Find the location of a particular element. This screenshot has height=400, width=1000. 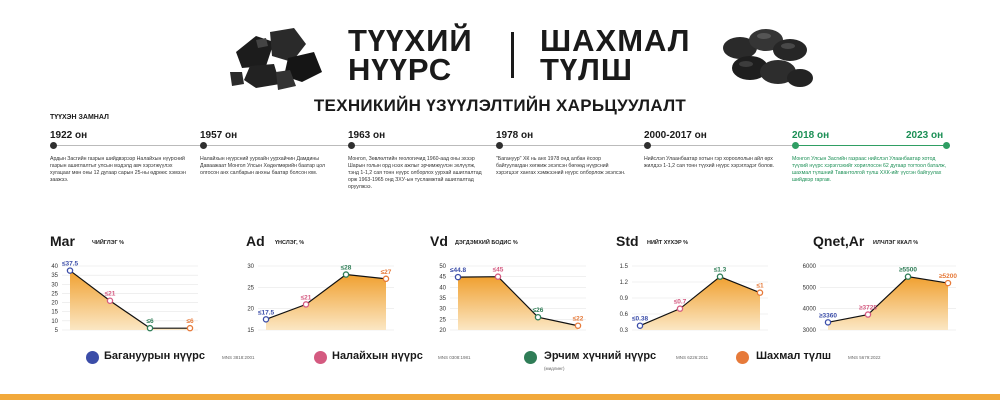

y-tick-label: 4000 is located at coordinates (810, 310).